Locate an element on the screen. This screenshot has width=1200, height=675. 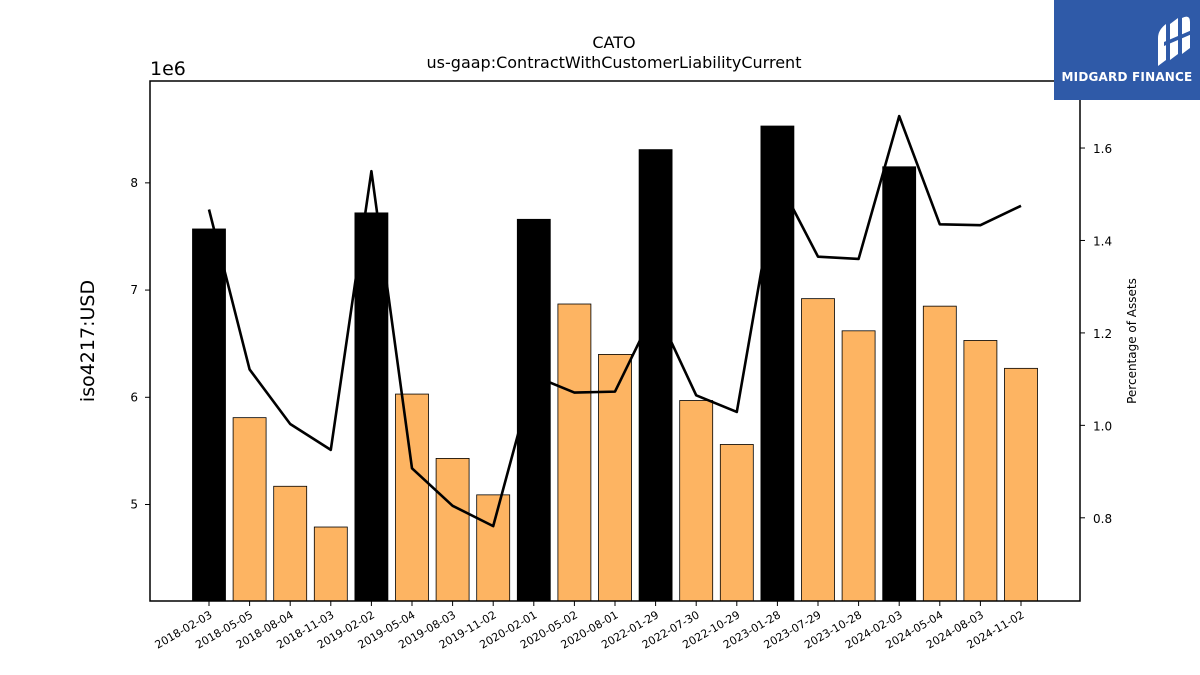
y-axis-multiplier: 1e6 is located at coordinates (168, 69).